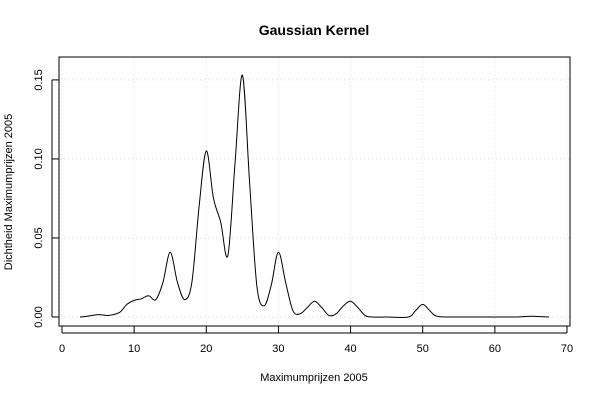 The width and height of the screenshot is (599, 400). What do you see at coordinates (423, 349) in the screenshot?
I see `x-tick-label: 50` at bounding box center [423, 349].